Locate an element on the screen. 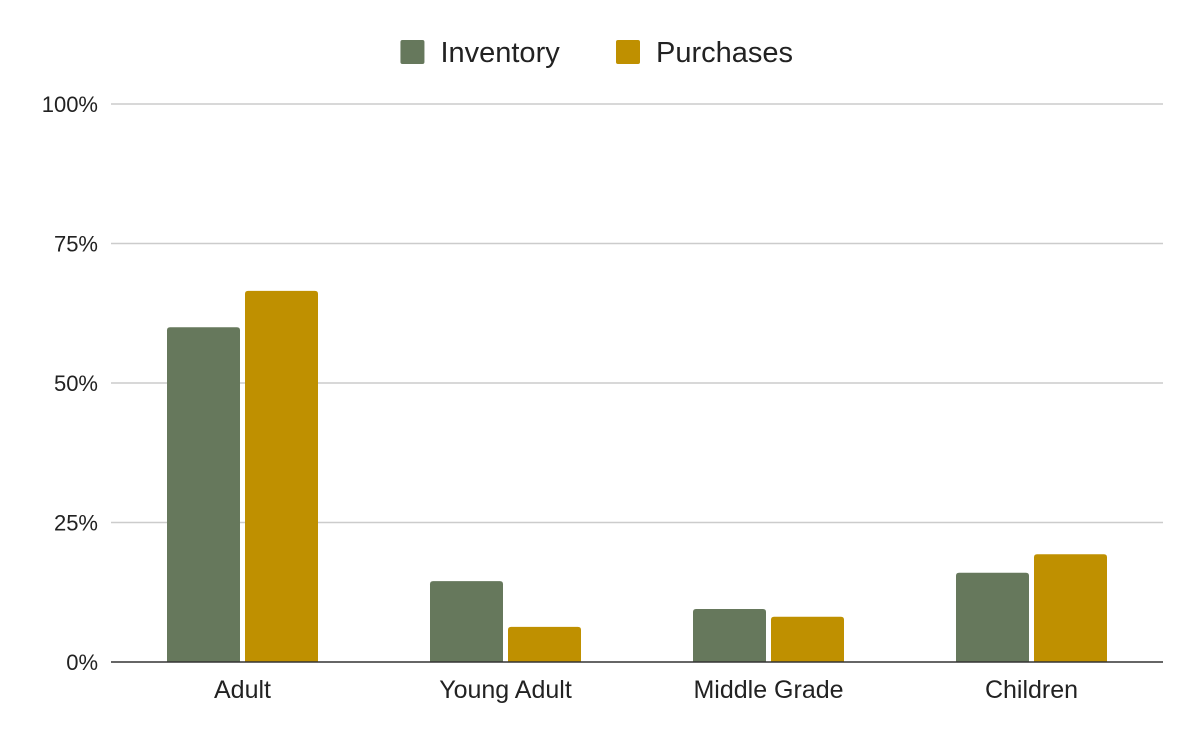 The width and height of the screenshot is (1200, 742). bar-inventory-children is located at coordinates (992, 617).